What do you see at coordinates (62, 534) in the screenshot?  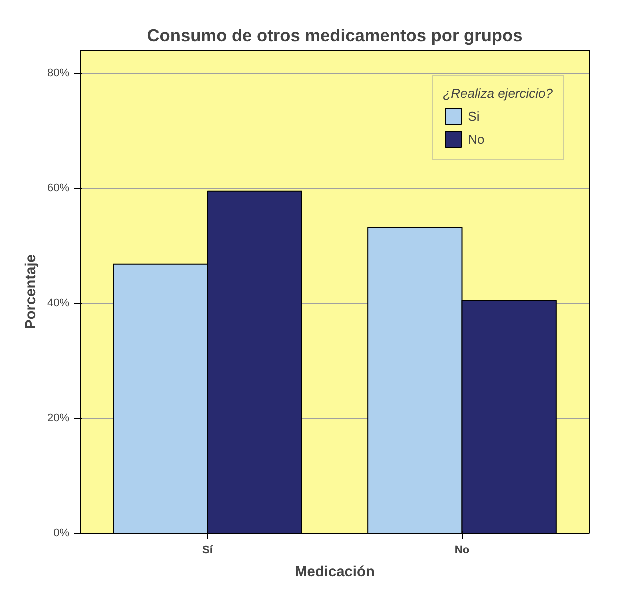 I see `y-tick-label: 0%` at bounding box center [62, 534].